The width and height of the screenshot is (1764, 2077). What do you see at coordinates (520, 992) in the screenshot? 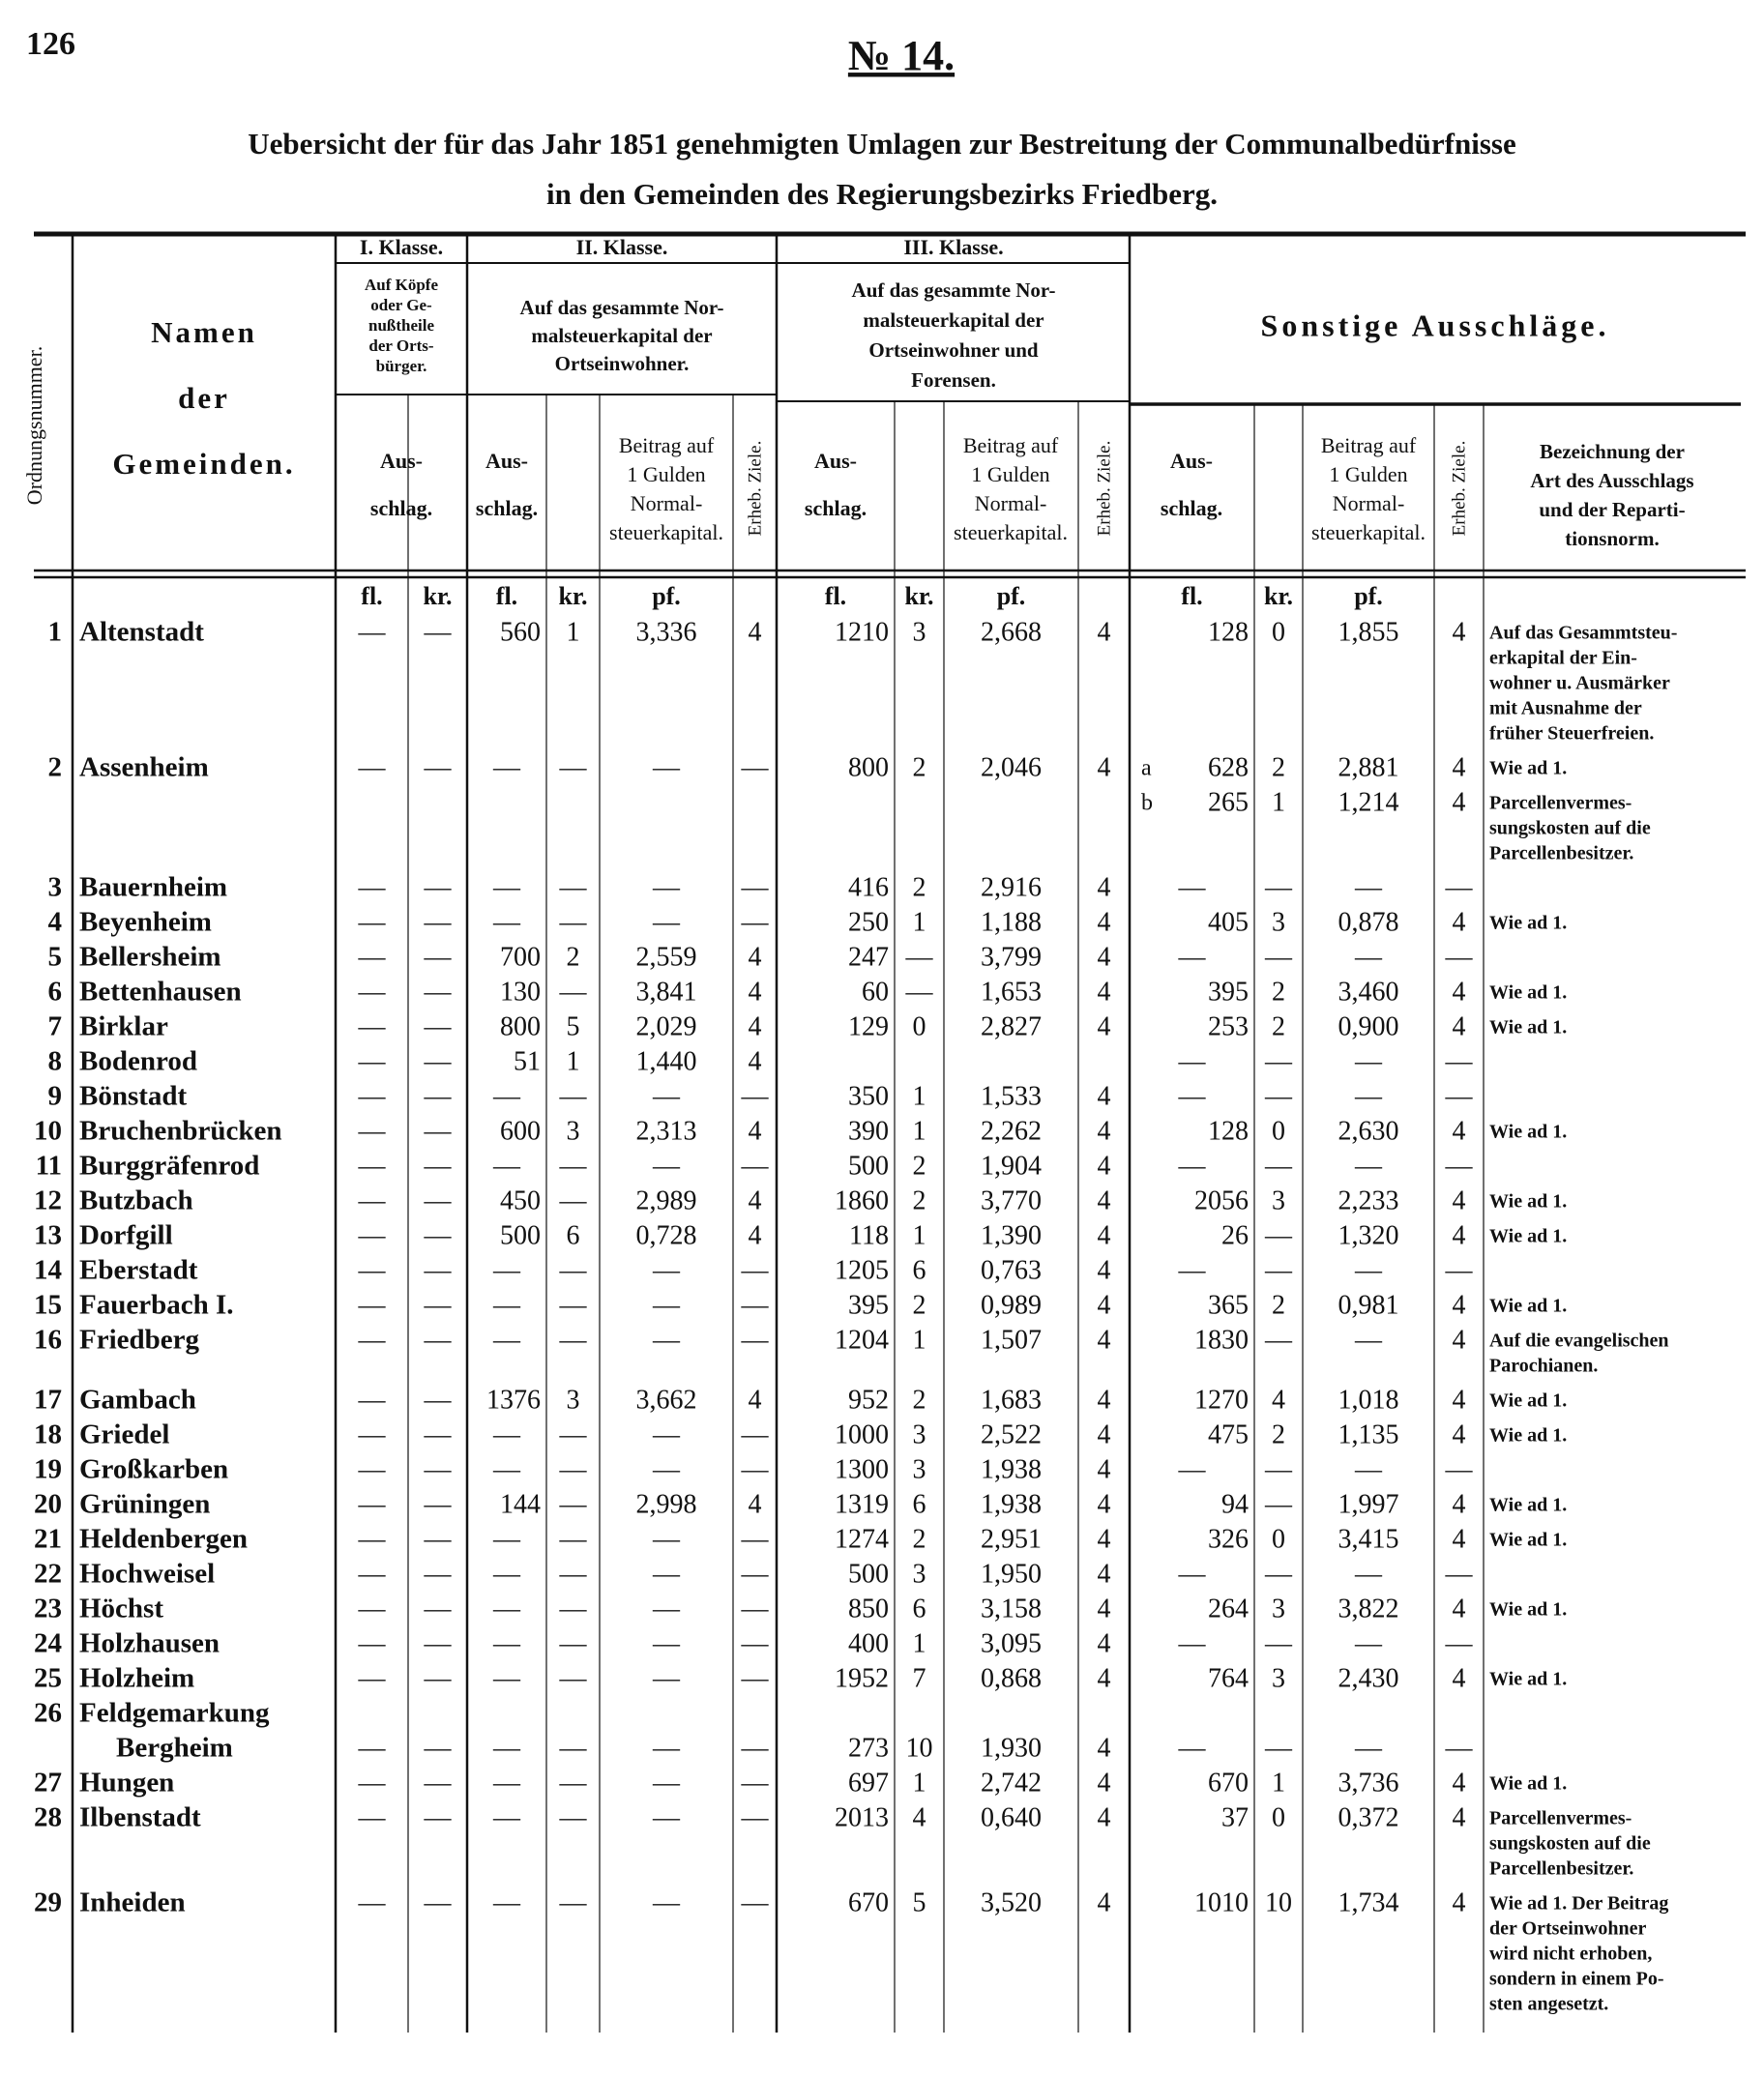
I see `cell-value: 130` at bounding box center [520, 992].